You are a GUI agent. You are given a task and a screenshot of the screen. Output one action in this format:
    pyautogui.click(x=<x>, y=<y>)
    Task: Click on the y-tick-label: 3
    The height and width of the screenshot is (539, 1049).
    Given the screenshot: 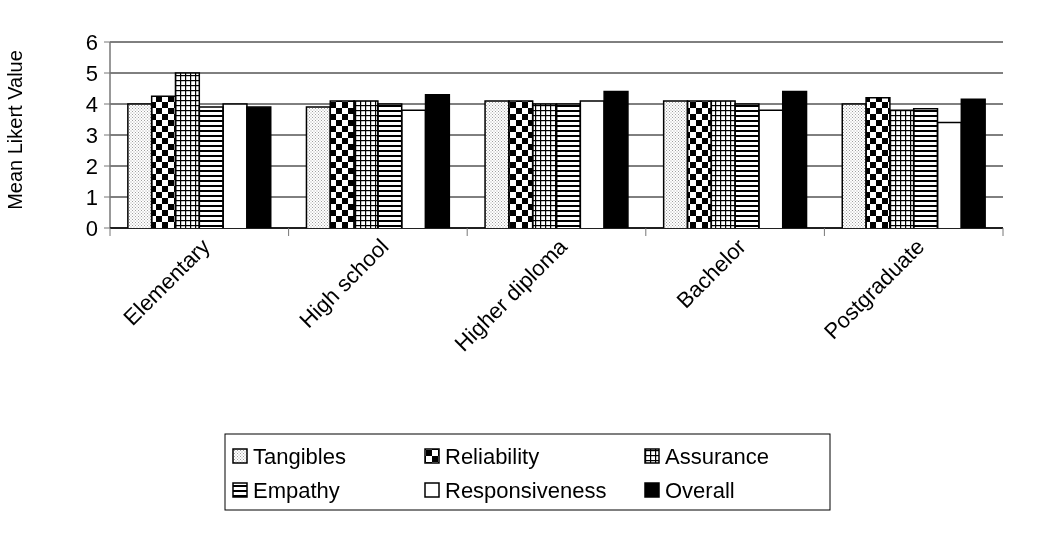 What is the action you would take?
    pyautogui.click(x=91, y=135)
    